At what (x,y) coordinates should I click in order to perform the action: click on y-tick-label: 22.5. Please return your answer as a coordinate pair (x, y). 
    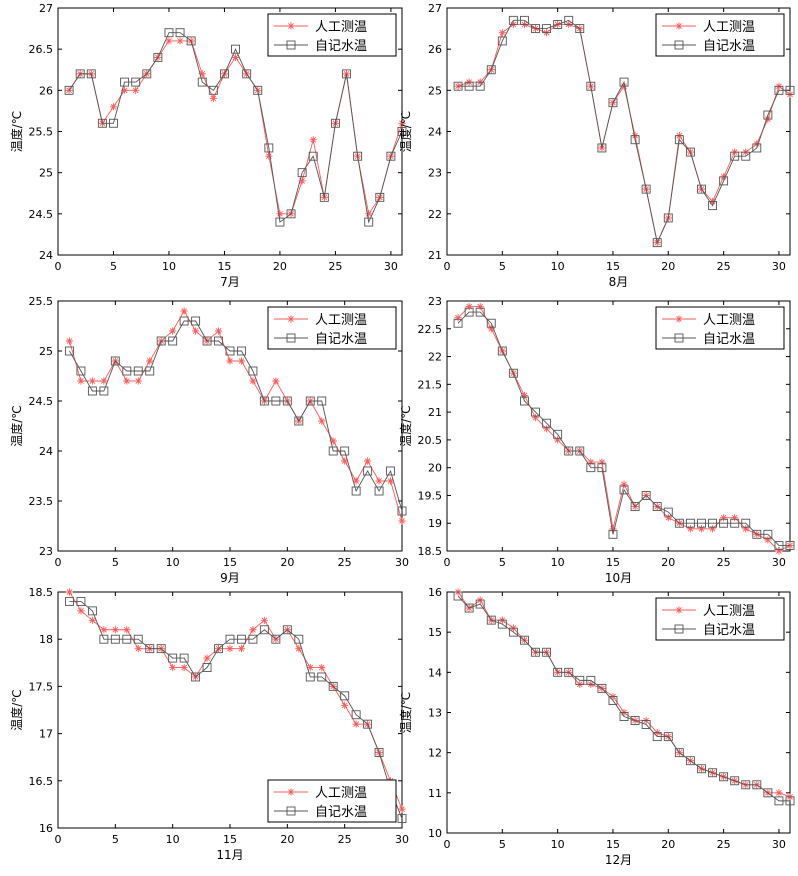
    Looking at the image, I should click on (430, 329).